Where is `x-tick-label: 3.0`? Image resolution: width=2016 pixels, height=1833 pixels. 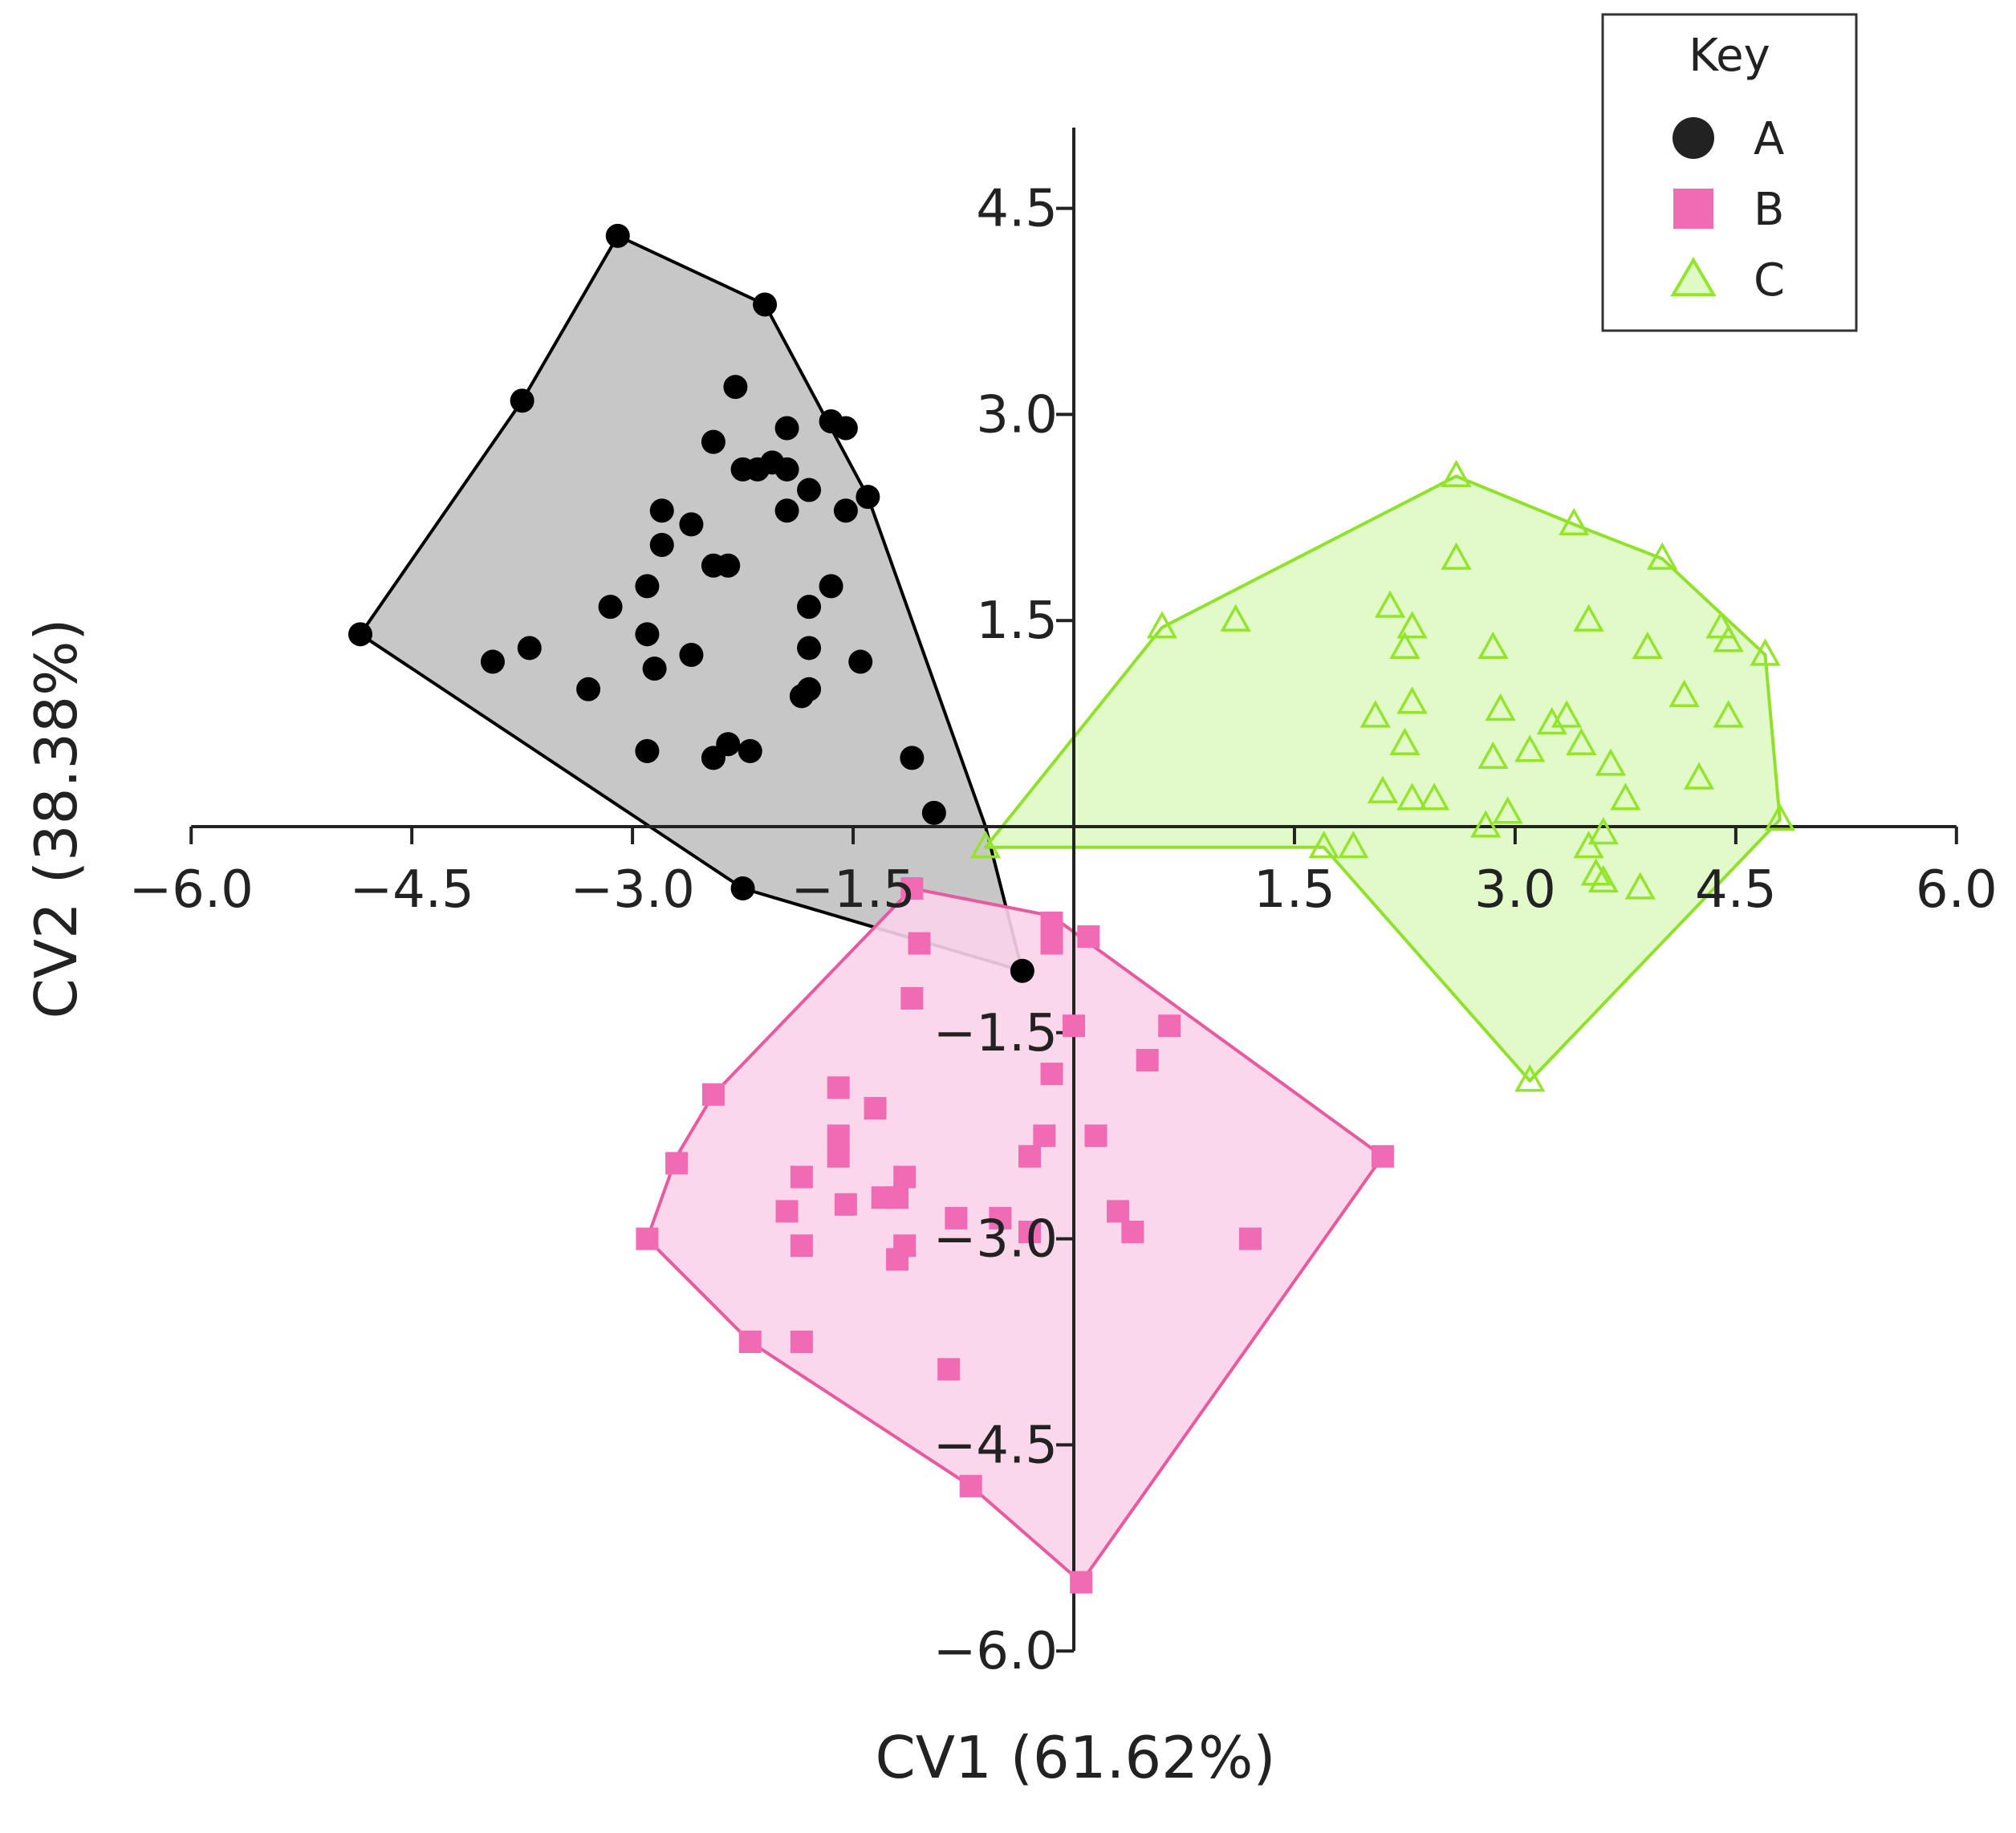 x-tick-label: 3.0 is located at coordinates (1515, 890).